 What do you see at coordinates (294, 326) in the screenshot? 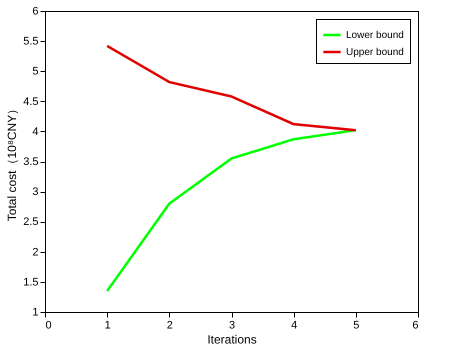
I see `x-tick-label: 4` at bounding box center [294, 326].